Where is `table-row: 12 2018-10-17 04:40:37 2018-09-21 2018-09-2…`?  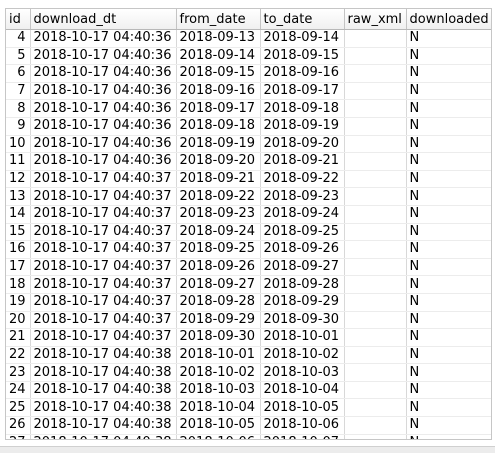
table-row: 12 2018-10-17 04:40:37 2018-09-21 2018-09-2… is located at coordinates (248, 179).